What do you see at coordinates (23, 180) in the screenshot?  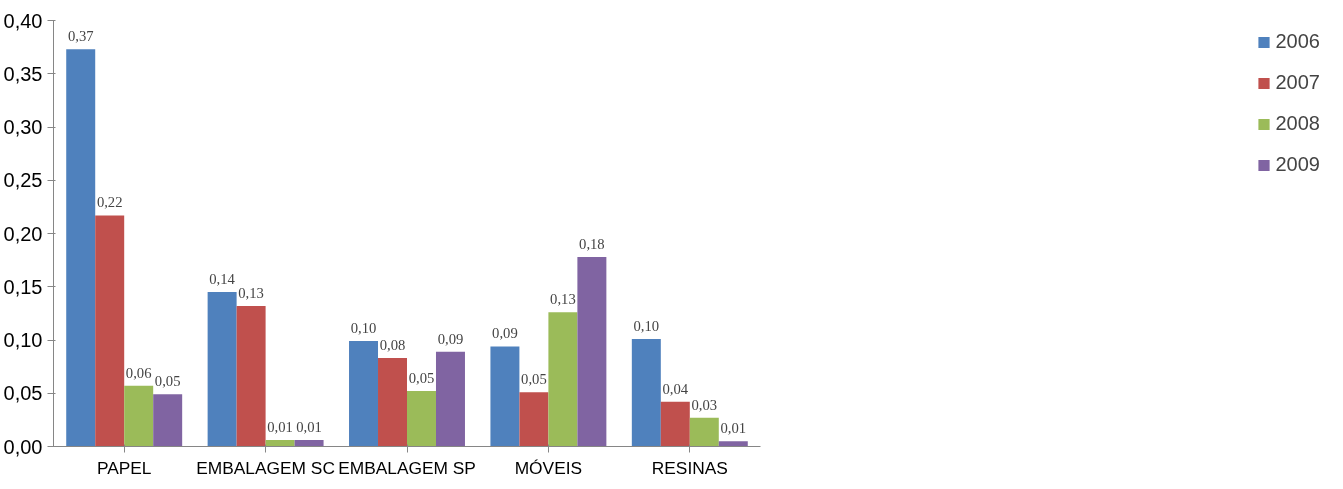 I see `y-tick-label: 0,25` at bounding box center [23, 180].